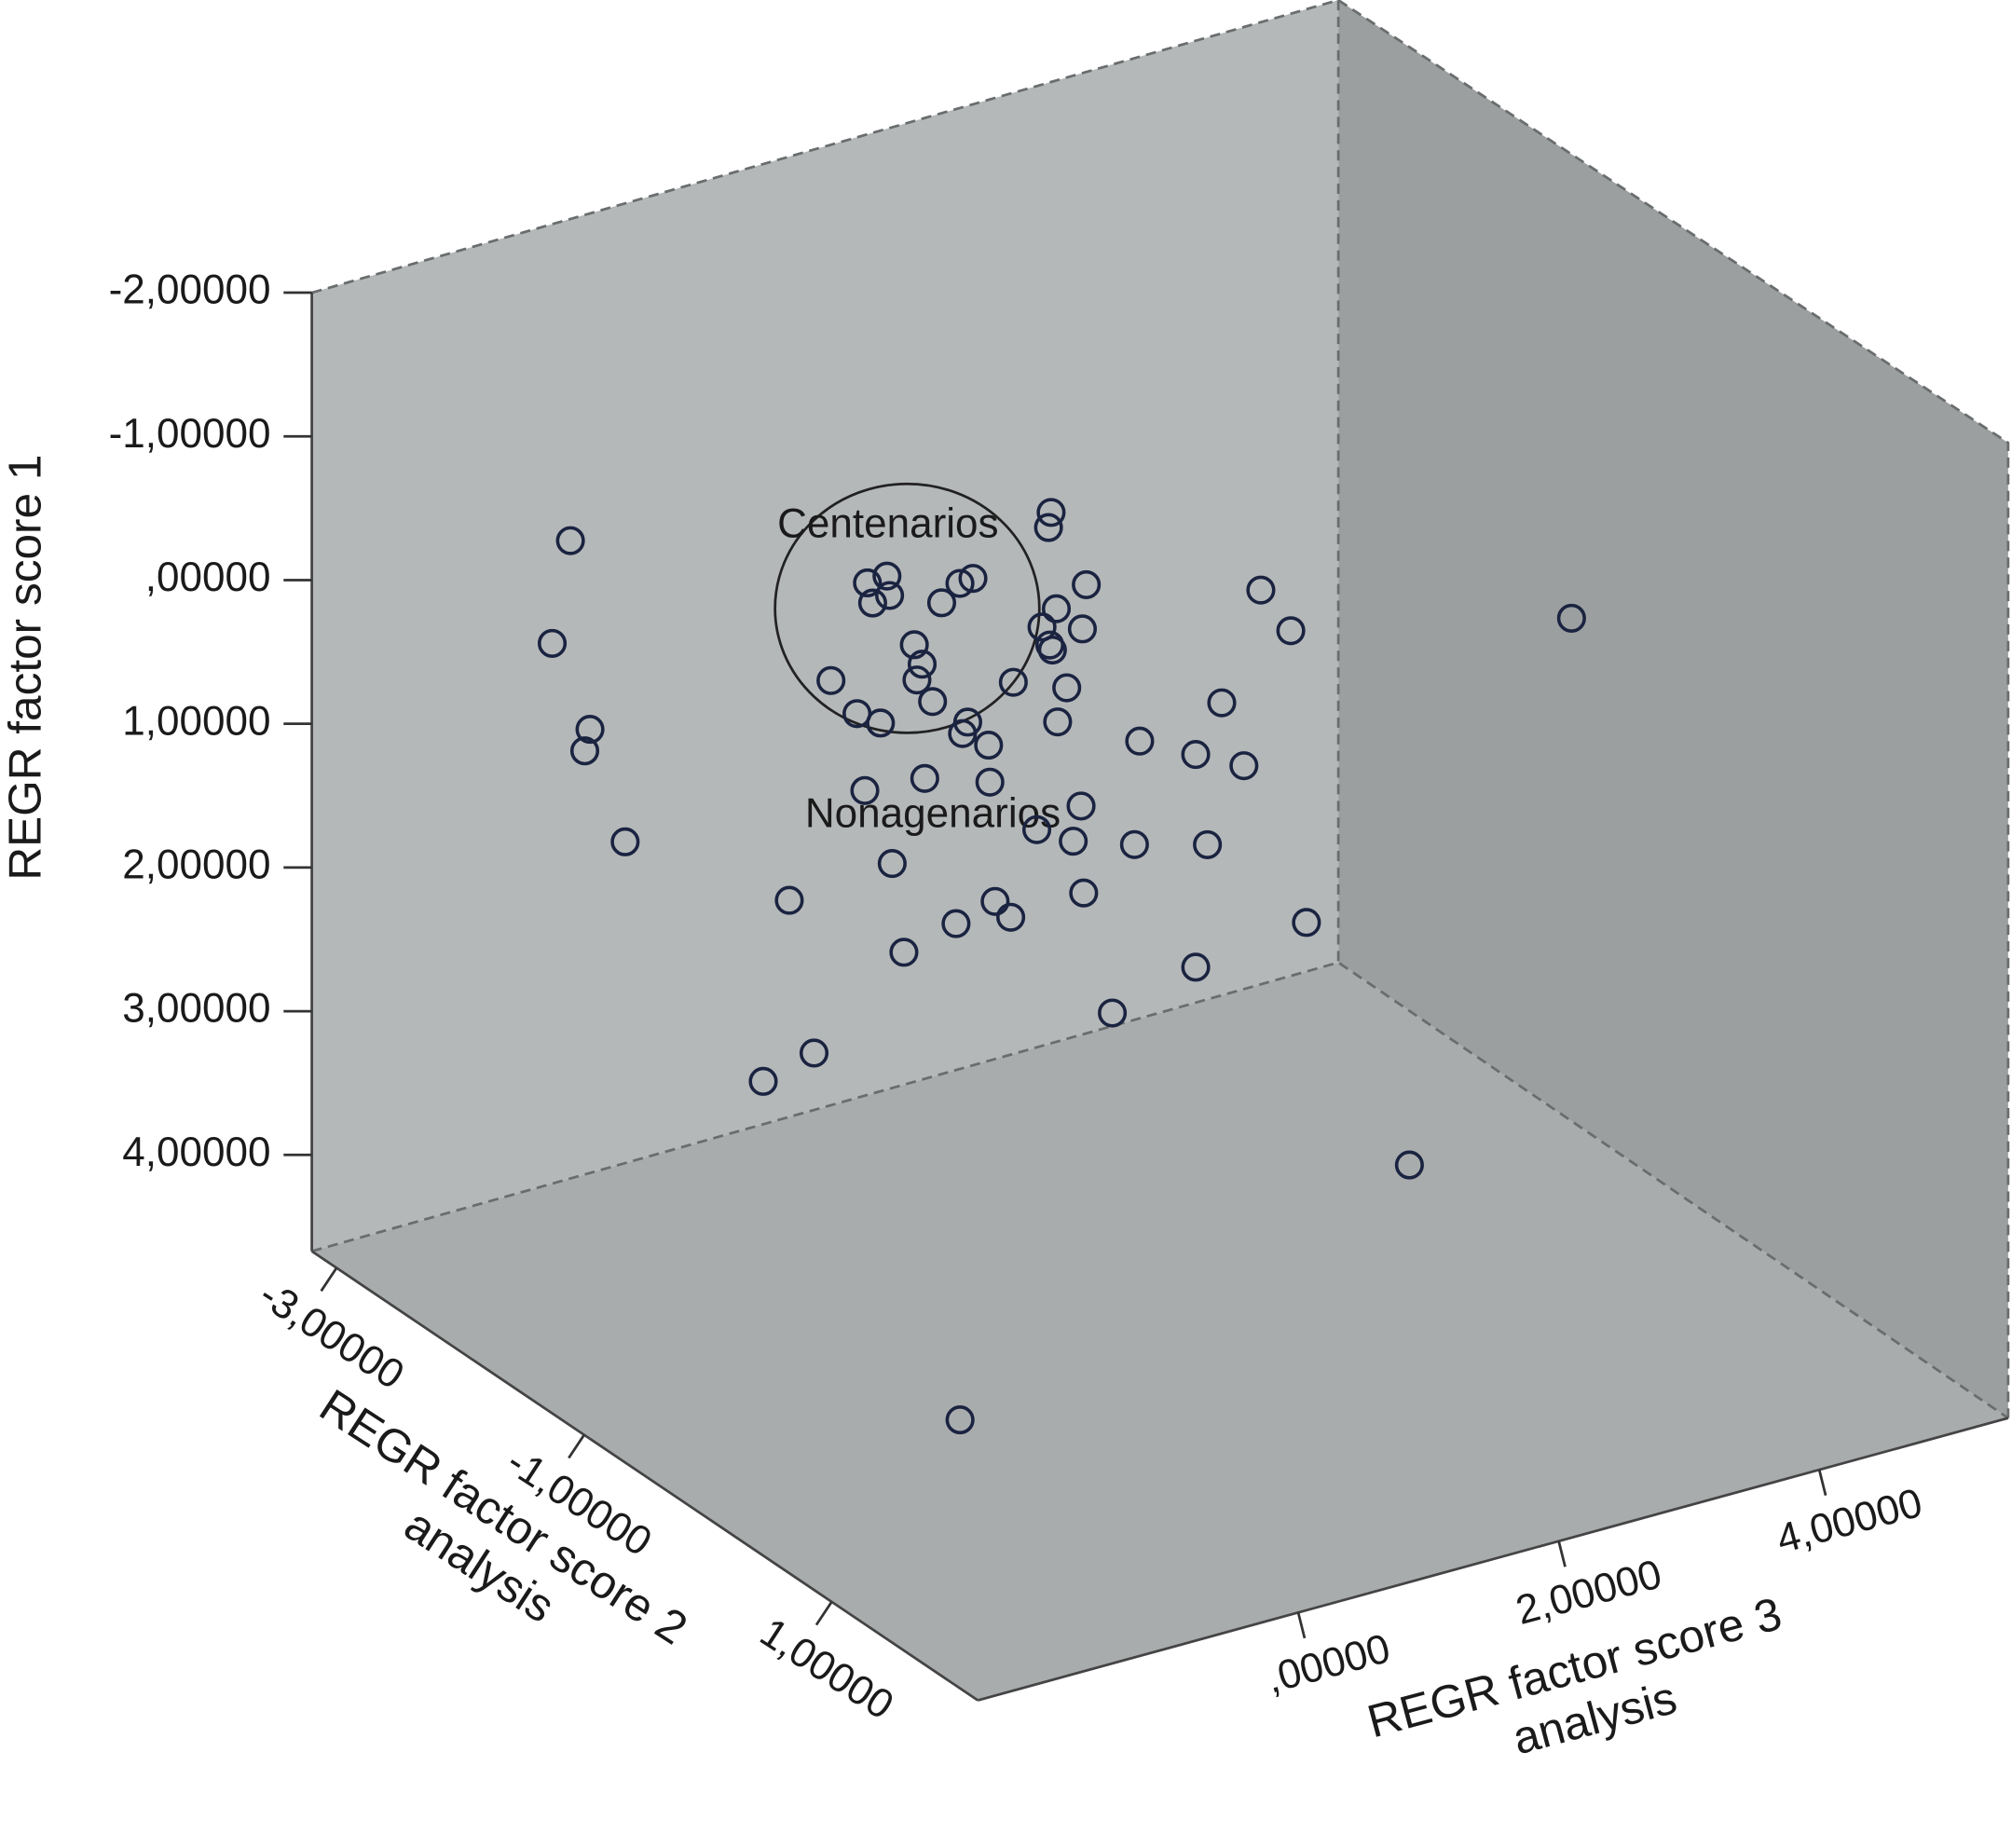 The height and width of the screenshot is (1848, 2012). Describe the element at coordinates (1849, 1521) in the screenshot. I see `x-tick-label: 4,00000` at that location.